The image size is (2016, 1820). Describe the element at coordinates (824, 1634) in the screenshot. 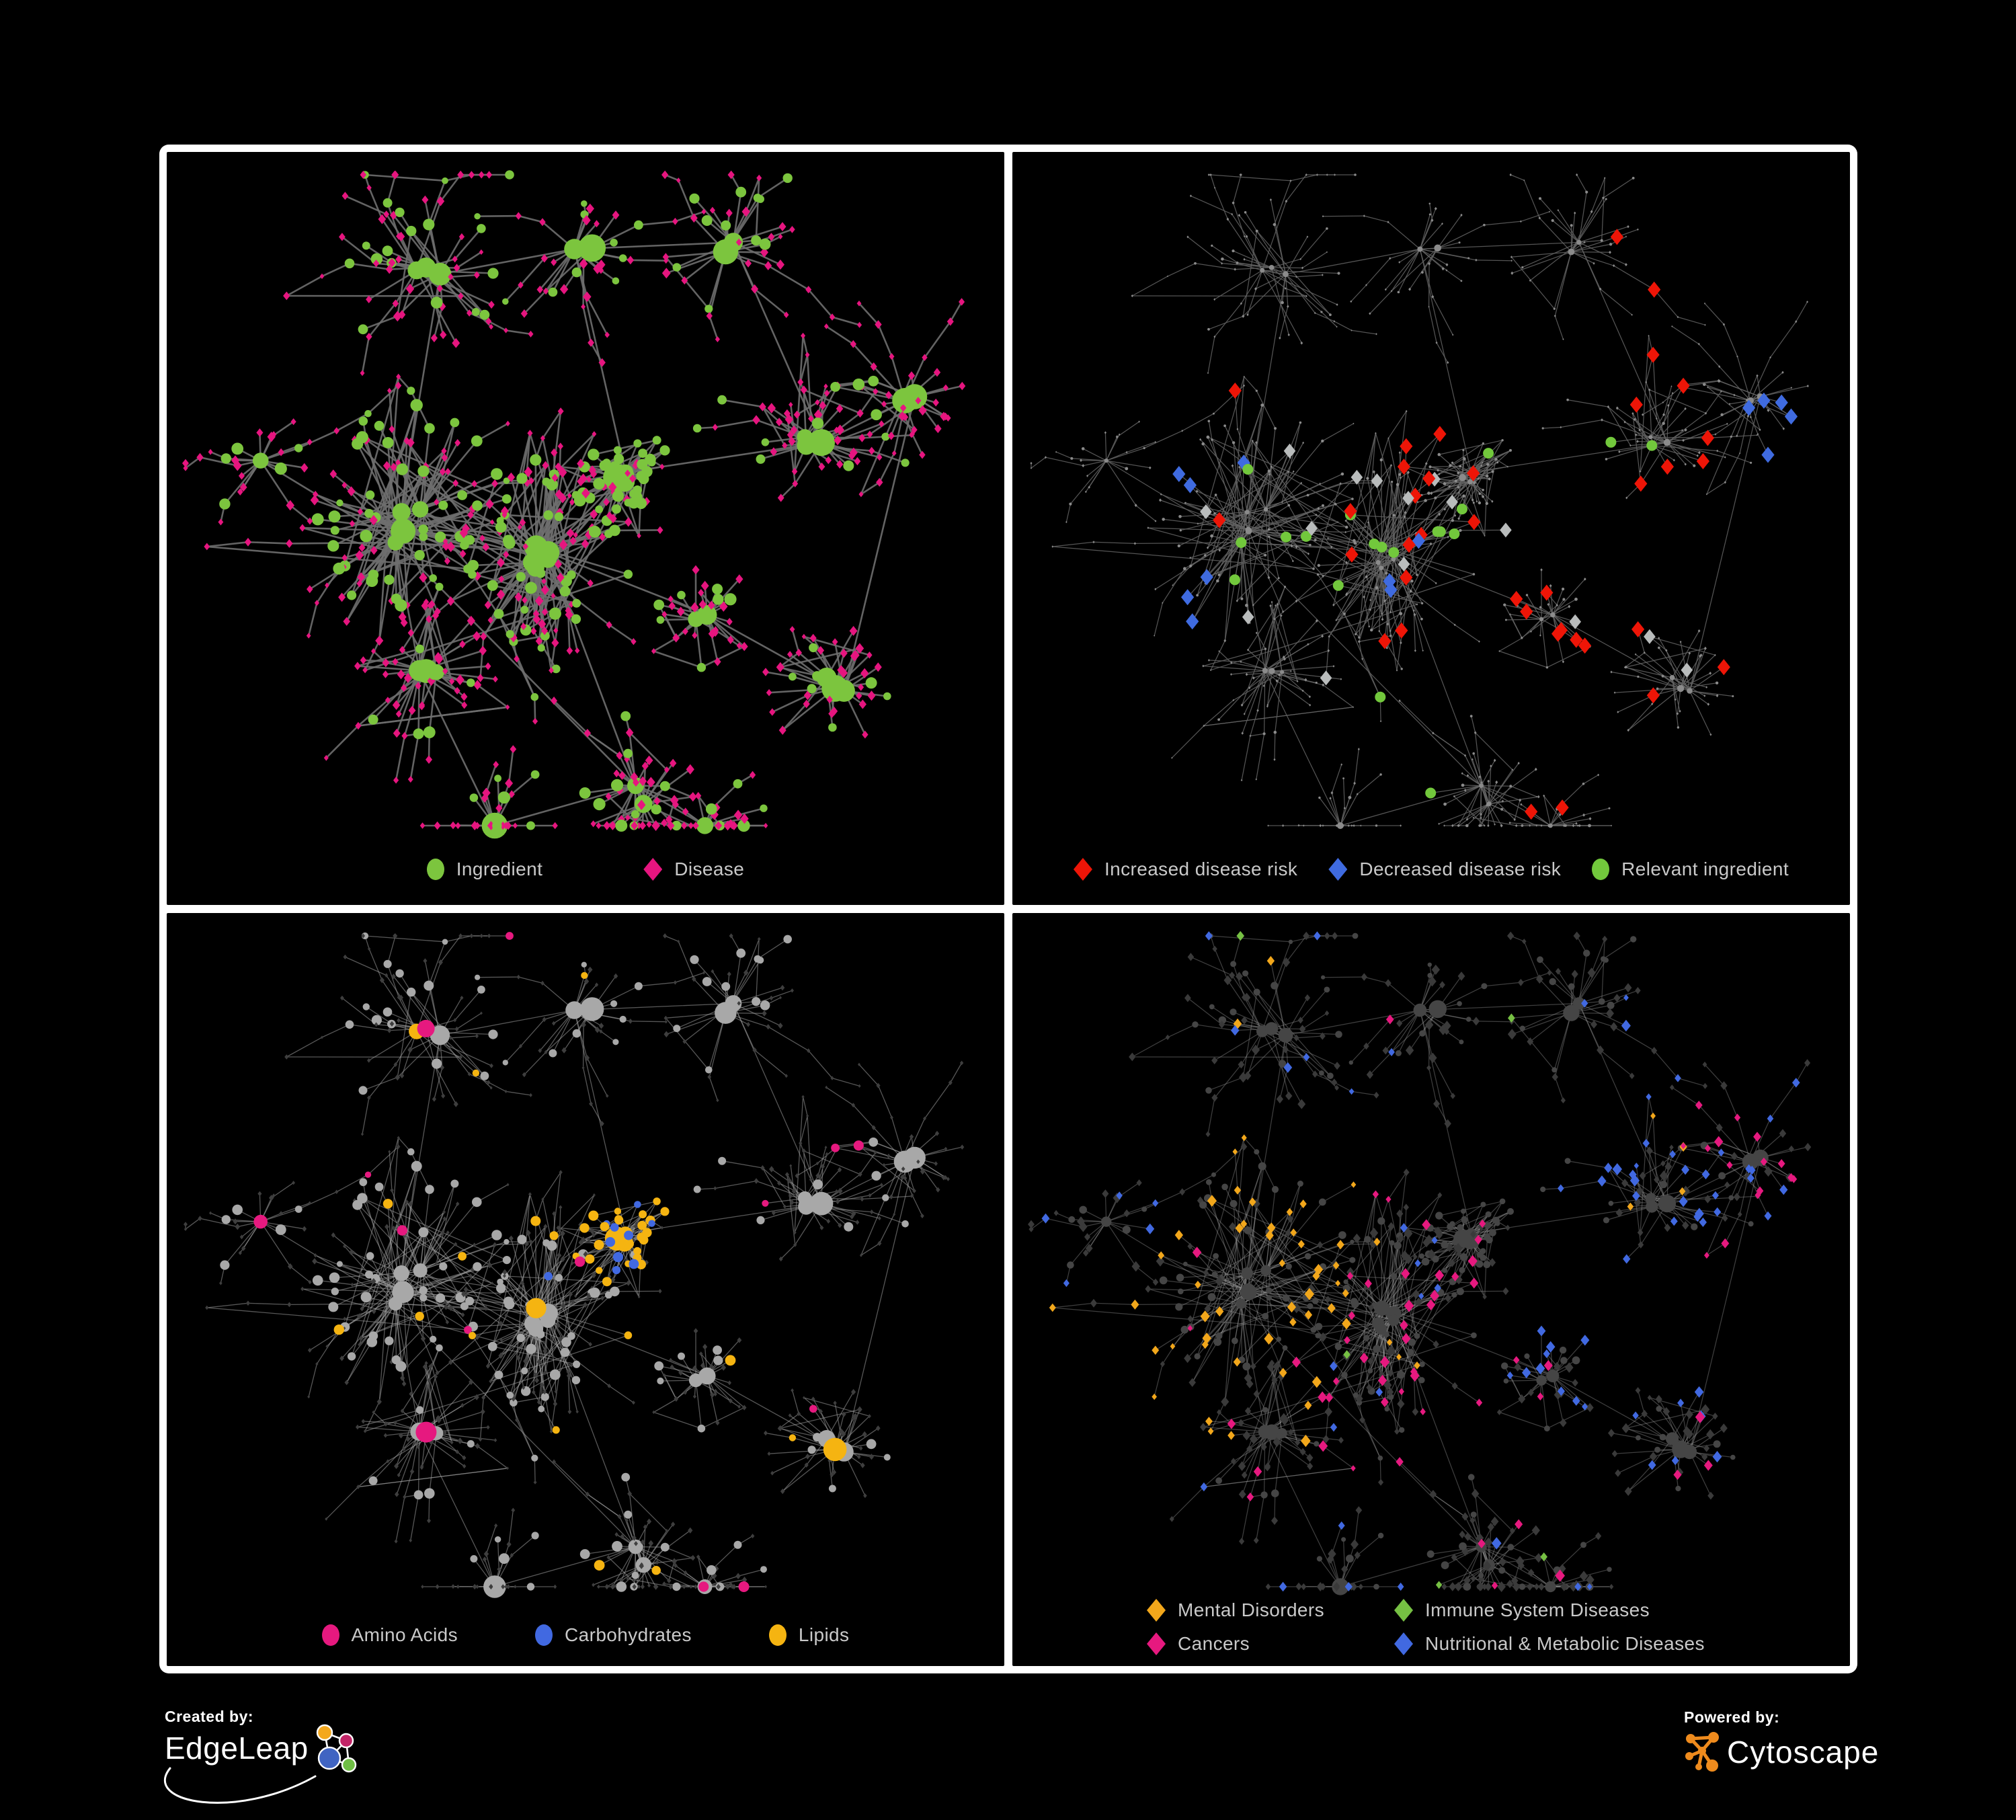

I see `legend-label-lipids: Lipids` at that location.